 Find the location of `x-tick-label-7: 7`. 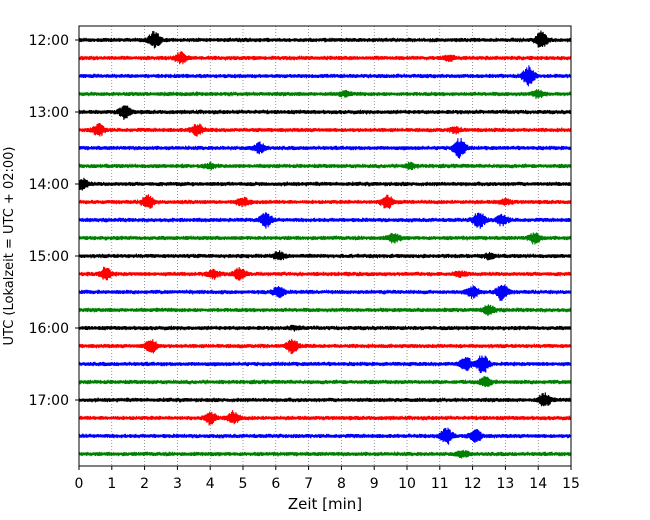

x-tick-label-7: 7 is located at coordinates (308, 484).